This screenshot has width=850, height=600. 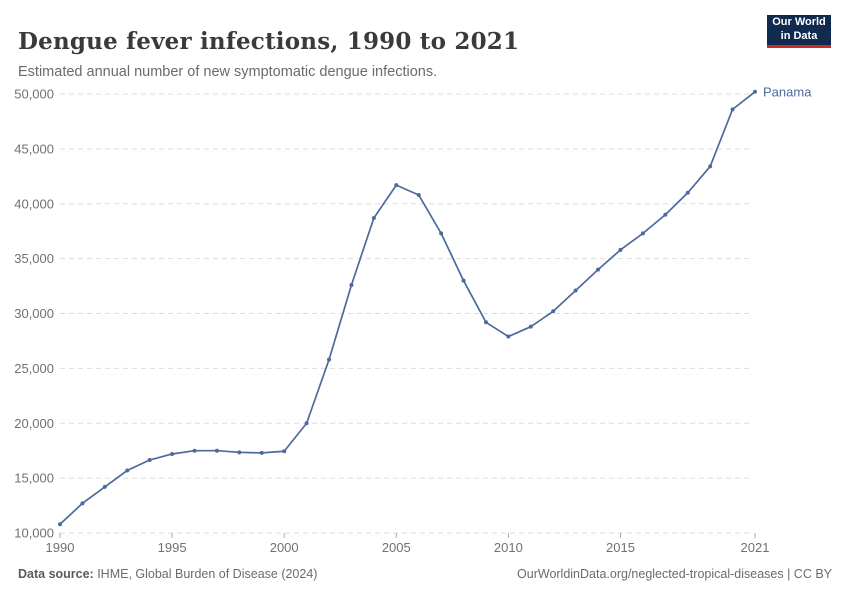 What do you see at coordinates (34, 533) in the screenshot?
I see `y-axis-tick-label: 10,000` at bounding box center [34, 533].